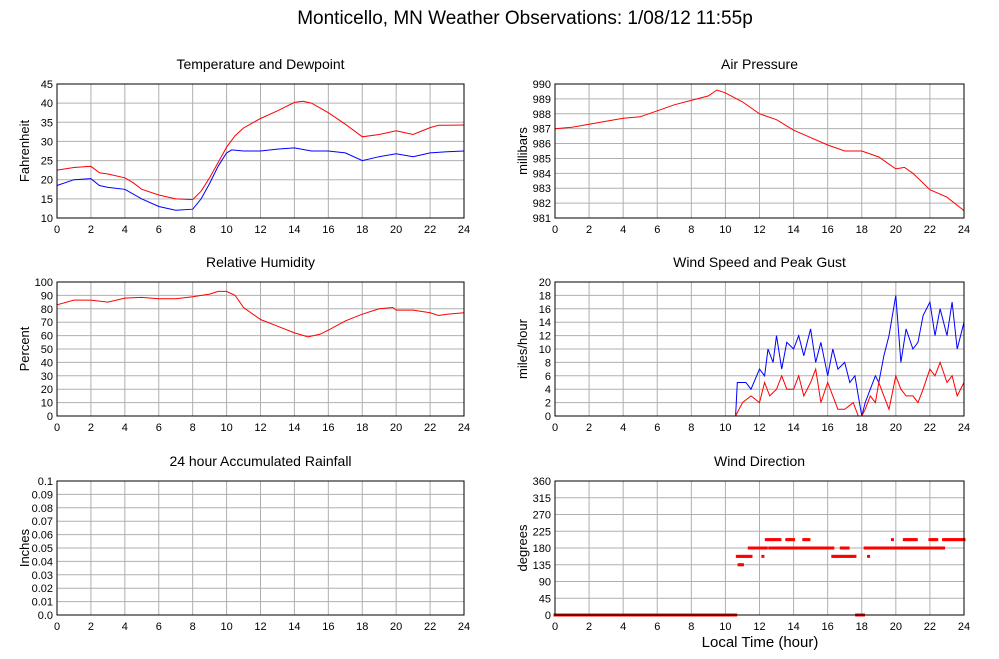 This screenshot has height=659, width=999. Describe the element at coordinates (45, 482) in the screenshot. I see `y-tick-label: 0.1` at that location.